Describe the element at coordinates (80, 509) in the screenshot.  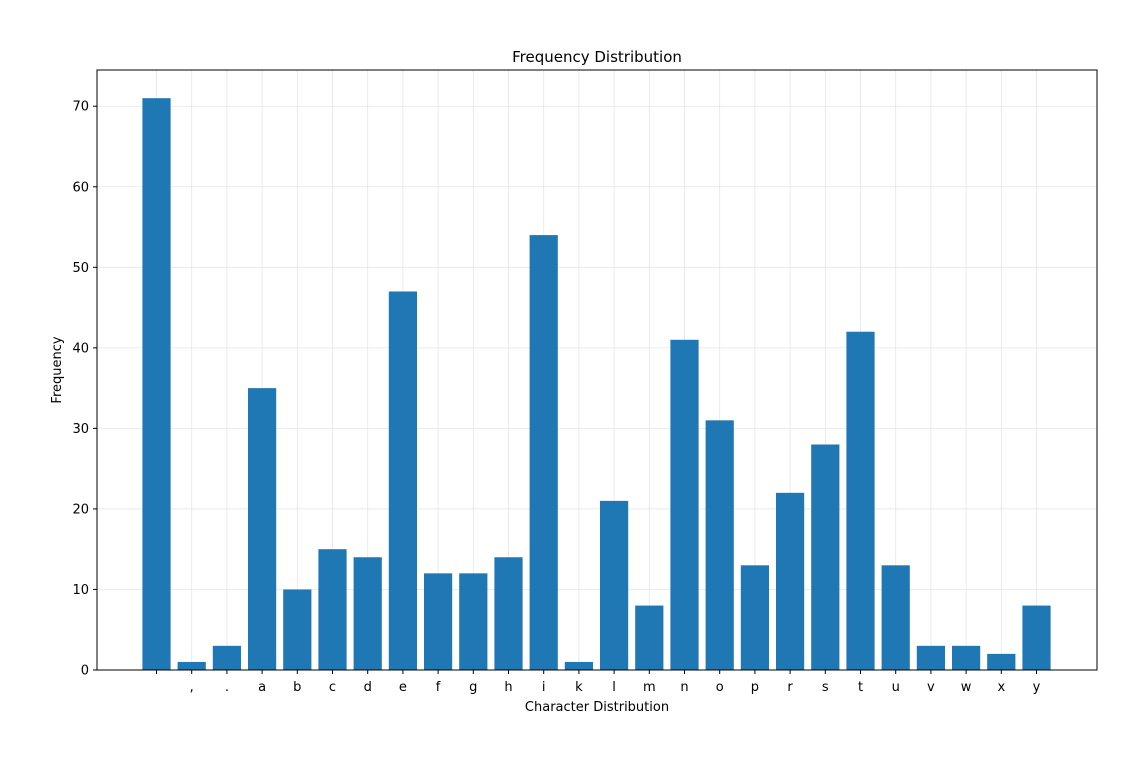
I see `y-tick-label: 20` at that location.